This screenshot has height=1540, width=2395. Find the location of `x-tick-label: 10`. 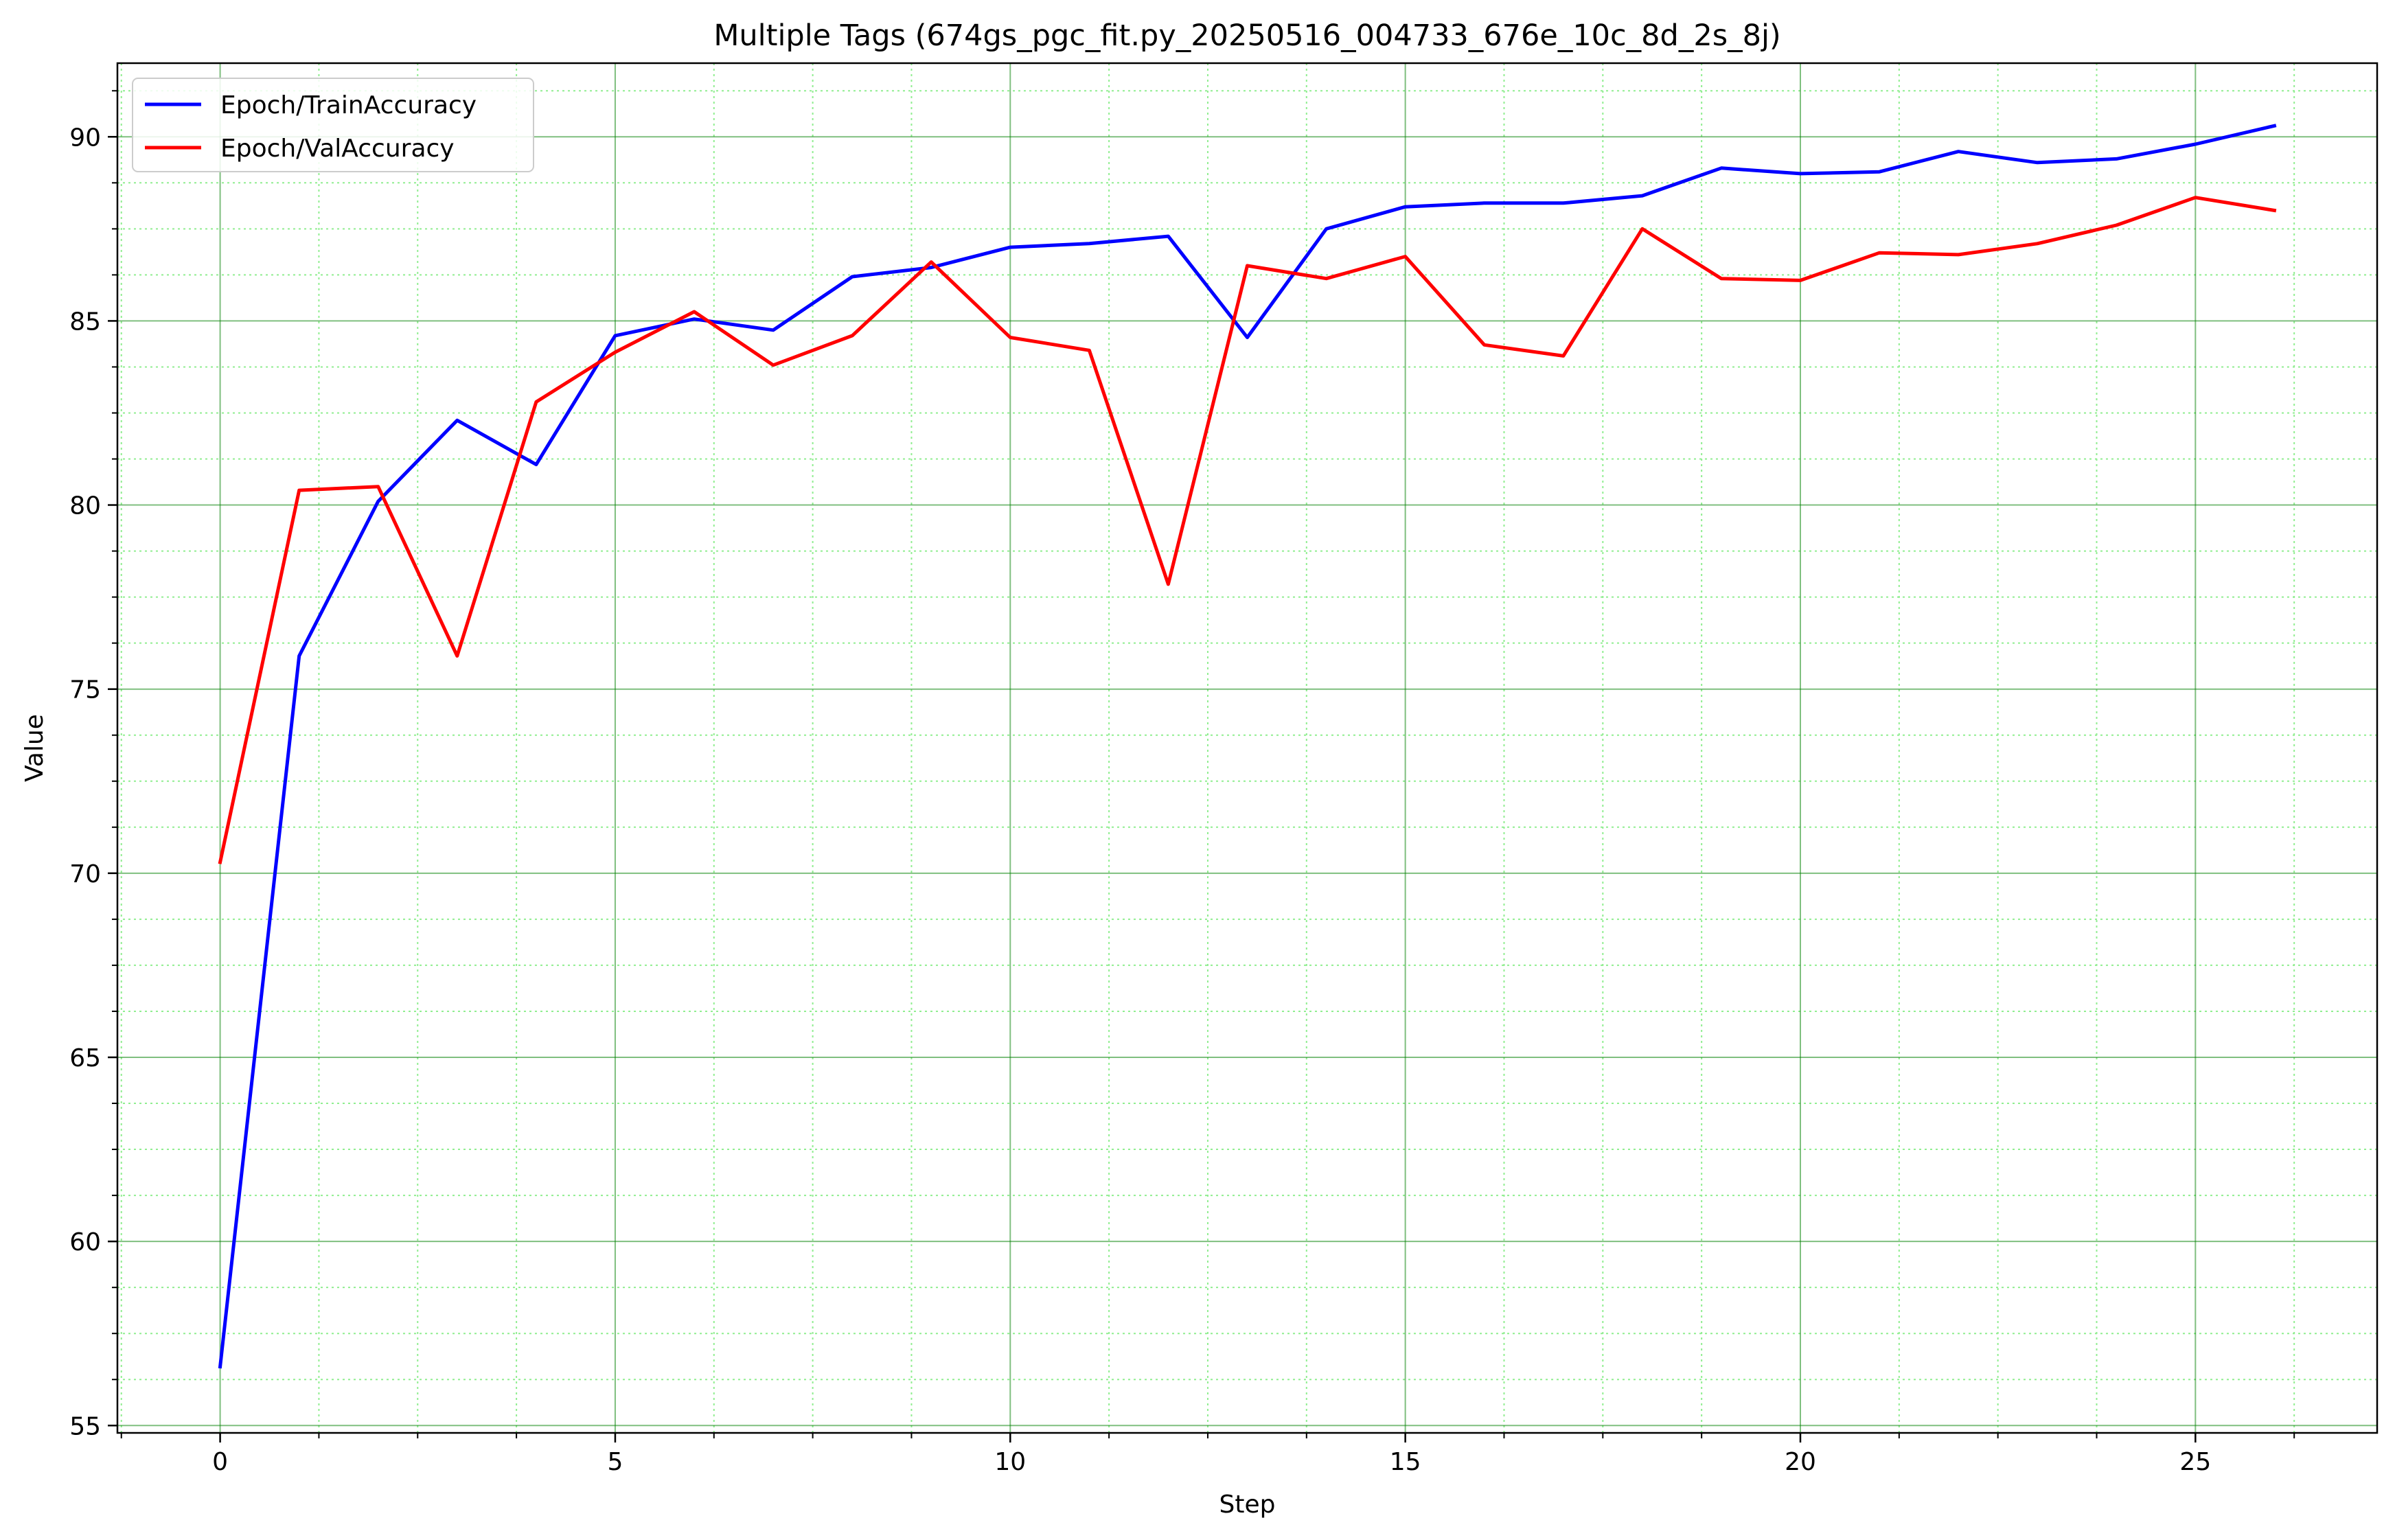

x-tick-label: 10 is located at coordinates (1010, 1462).